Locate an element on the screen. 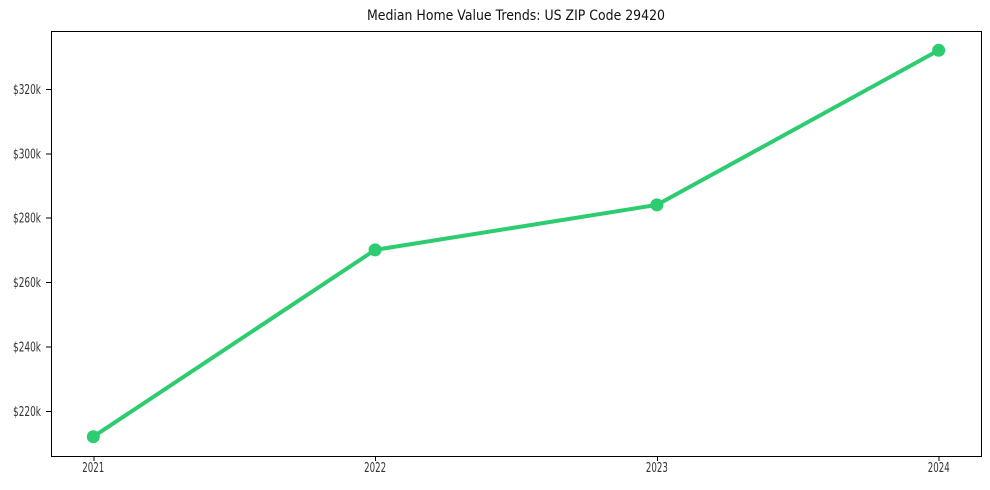 The width and height of the screenshot is (990, 490). data-point-2024 is located at coordinates (939, 50).